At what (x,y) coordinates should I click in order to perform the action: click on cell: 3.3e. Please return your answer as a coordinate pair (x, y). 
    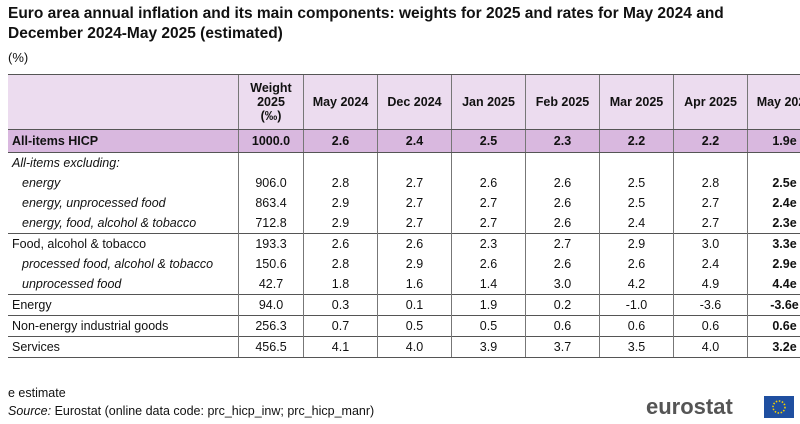
    Looking at the image, I should click on (773, 243).